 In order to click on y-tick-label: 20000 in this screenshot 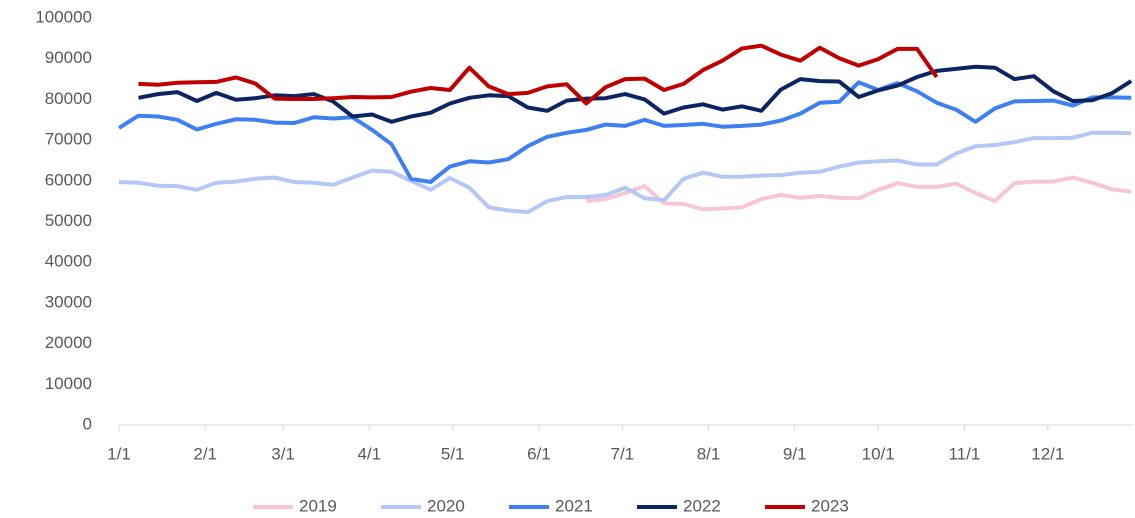, I will do `click(68, 342)`.